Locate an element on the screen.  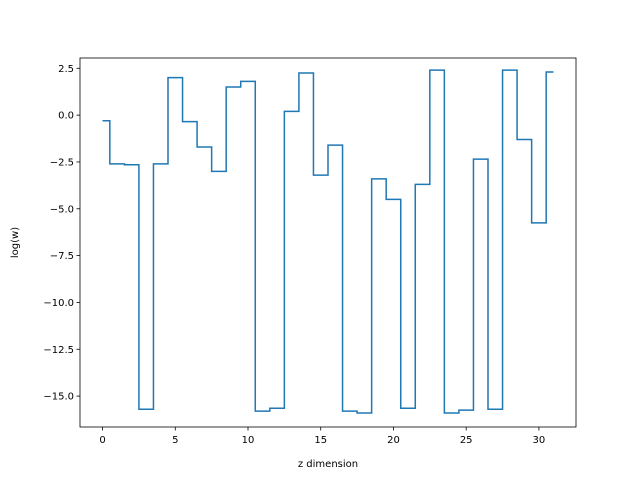
x-tick-label: 5 is located at coordinates (175, 440).